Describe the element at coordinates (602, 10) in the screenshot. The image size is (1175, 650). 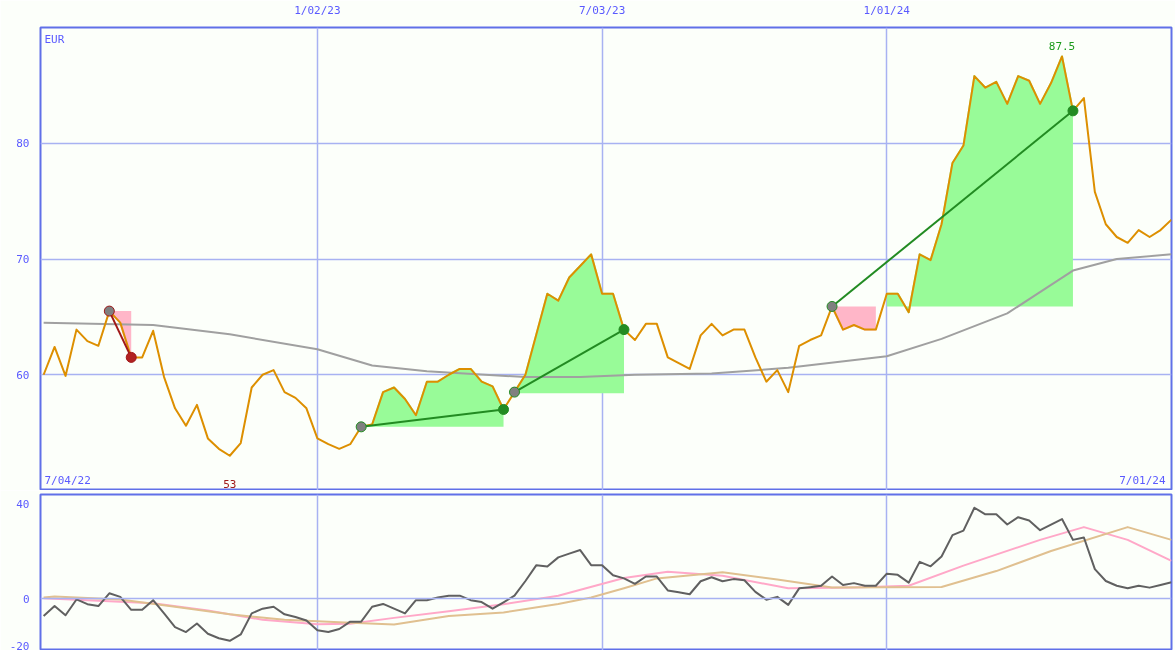
I see `x-tick-label: 7/03/23` at that location.